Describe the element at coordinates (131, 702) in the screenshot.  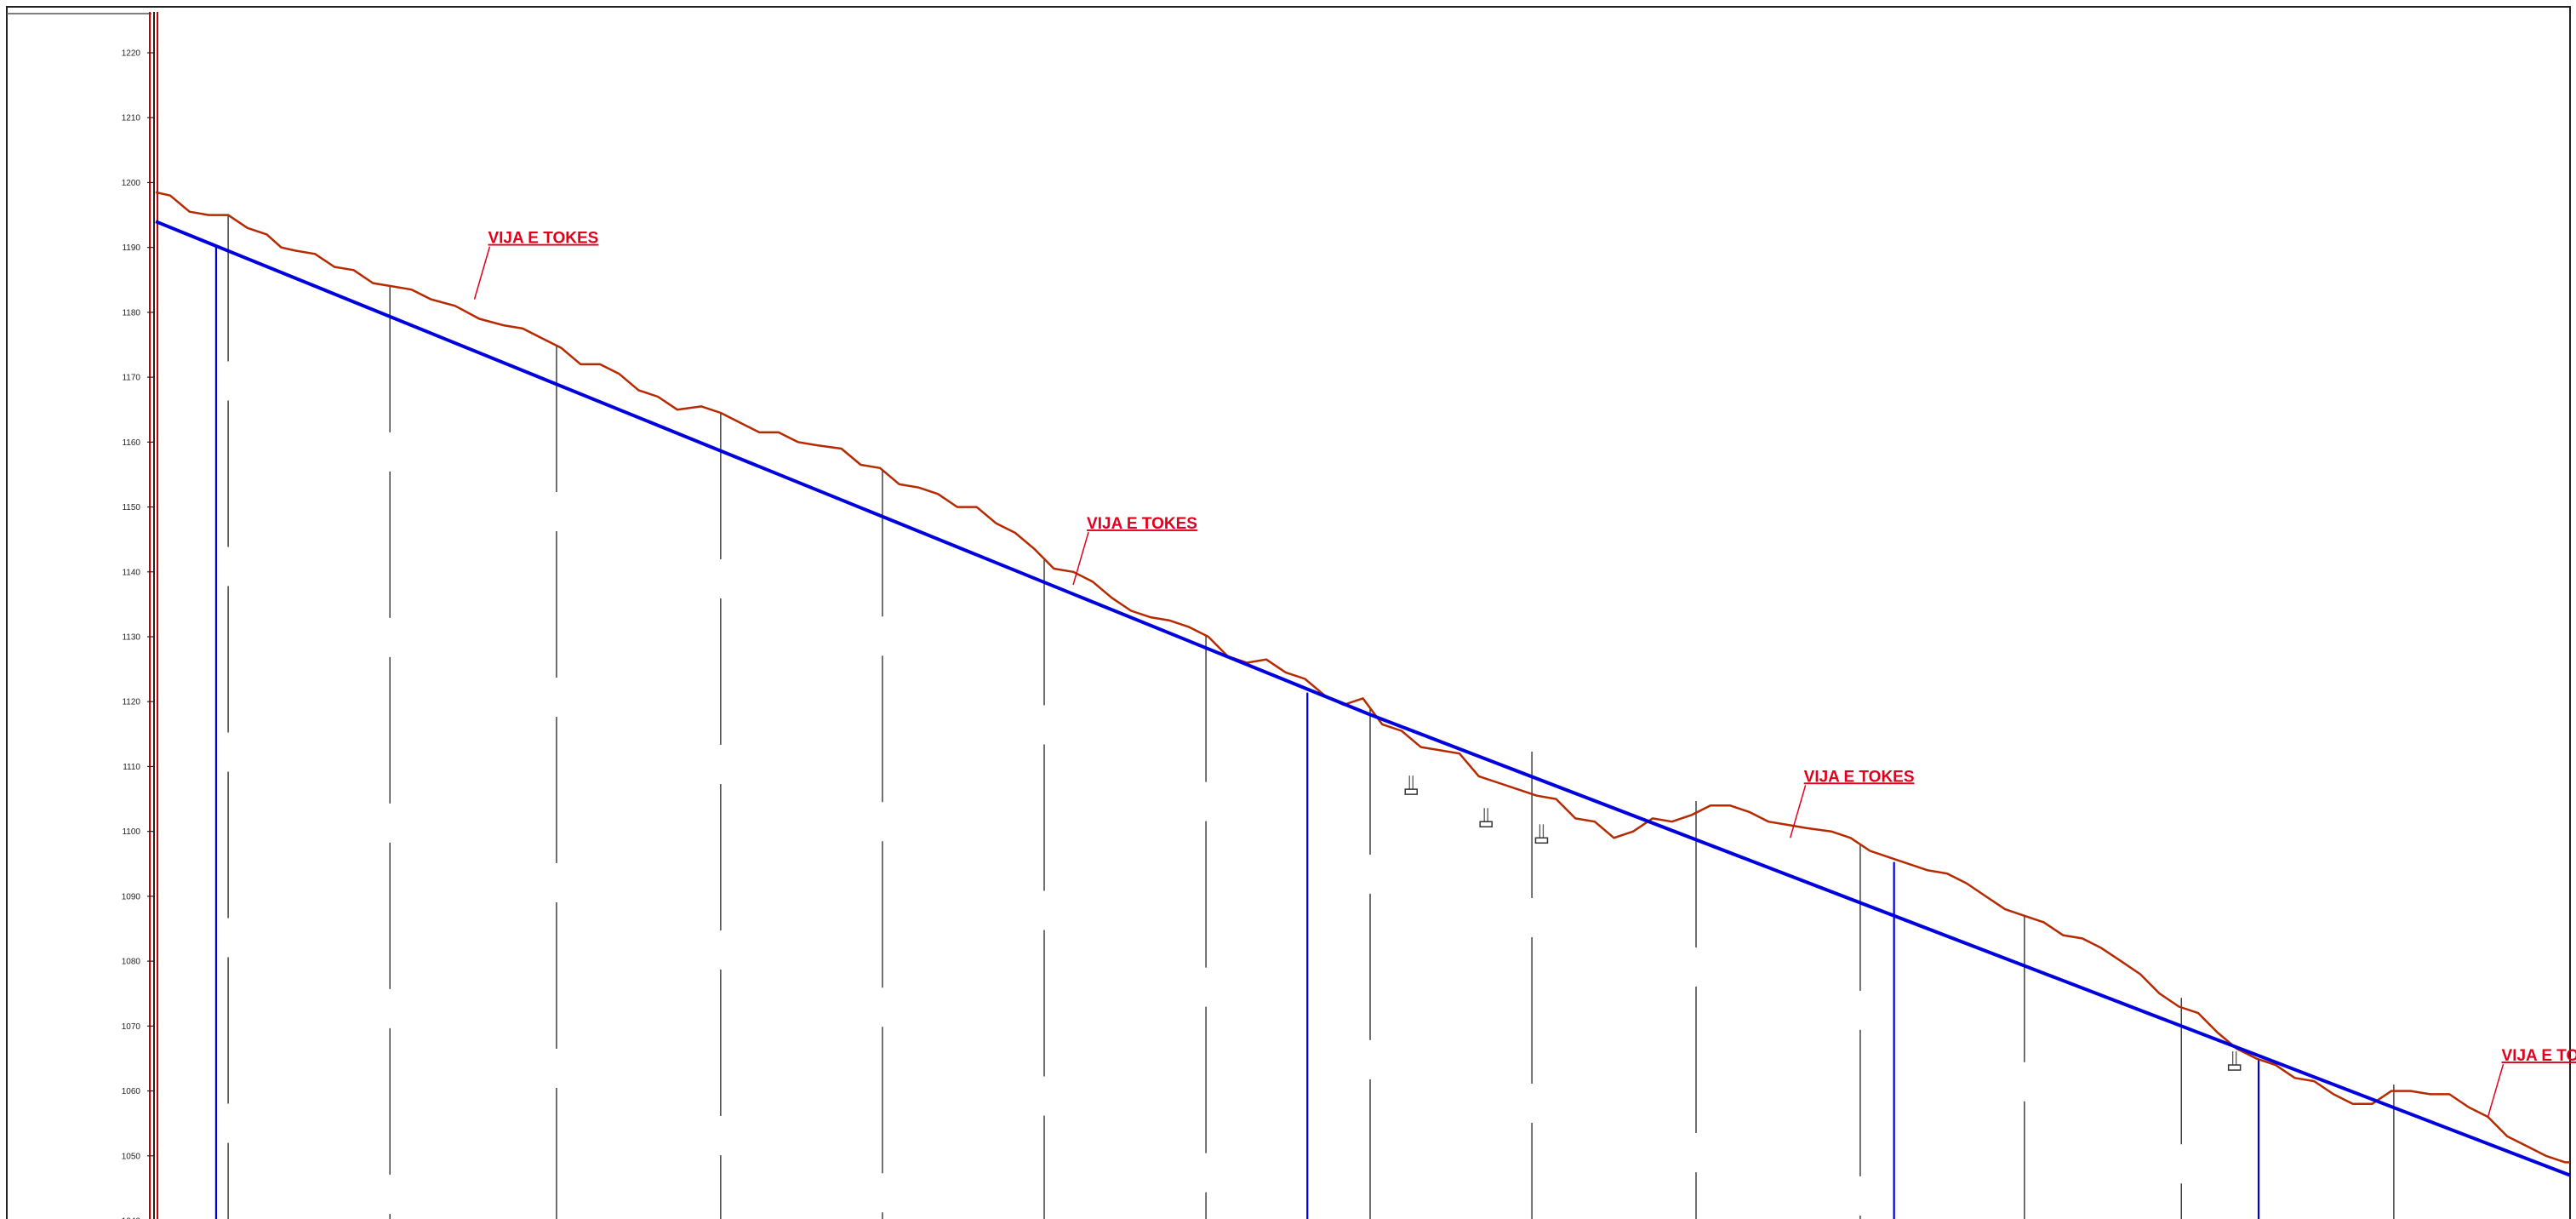
I see `y-tick-label: 1120` at that location.